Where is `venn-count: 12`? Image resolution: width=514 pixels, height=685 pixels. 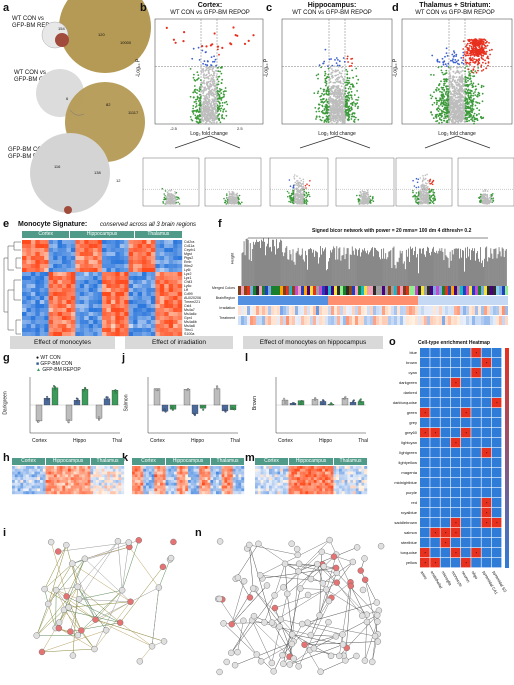
venn-count: 12 is located at coordinates (118, 180).